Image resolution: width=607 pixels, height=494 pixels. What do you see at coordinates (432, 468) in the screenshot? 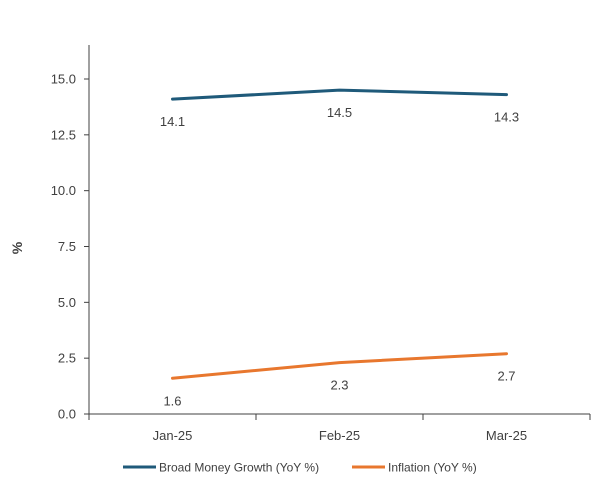
I see `legend-label: Inflation (YoY %)` at bounding box center [432, 468].